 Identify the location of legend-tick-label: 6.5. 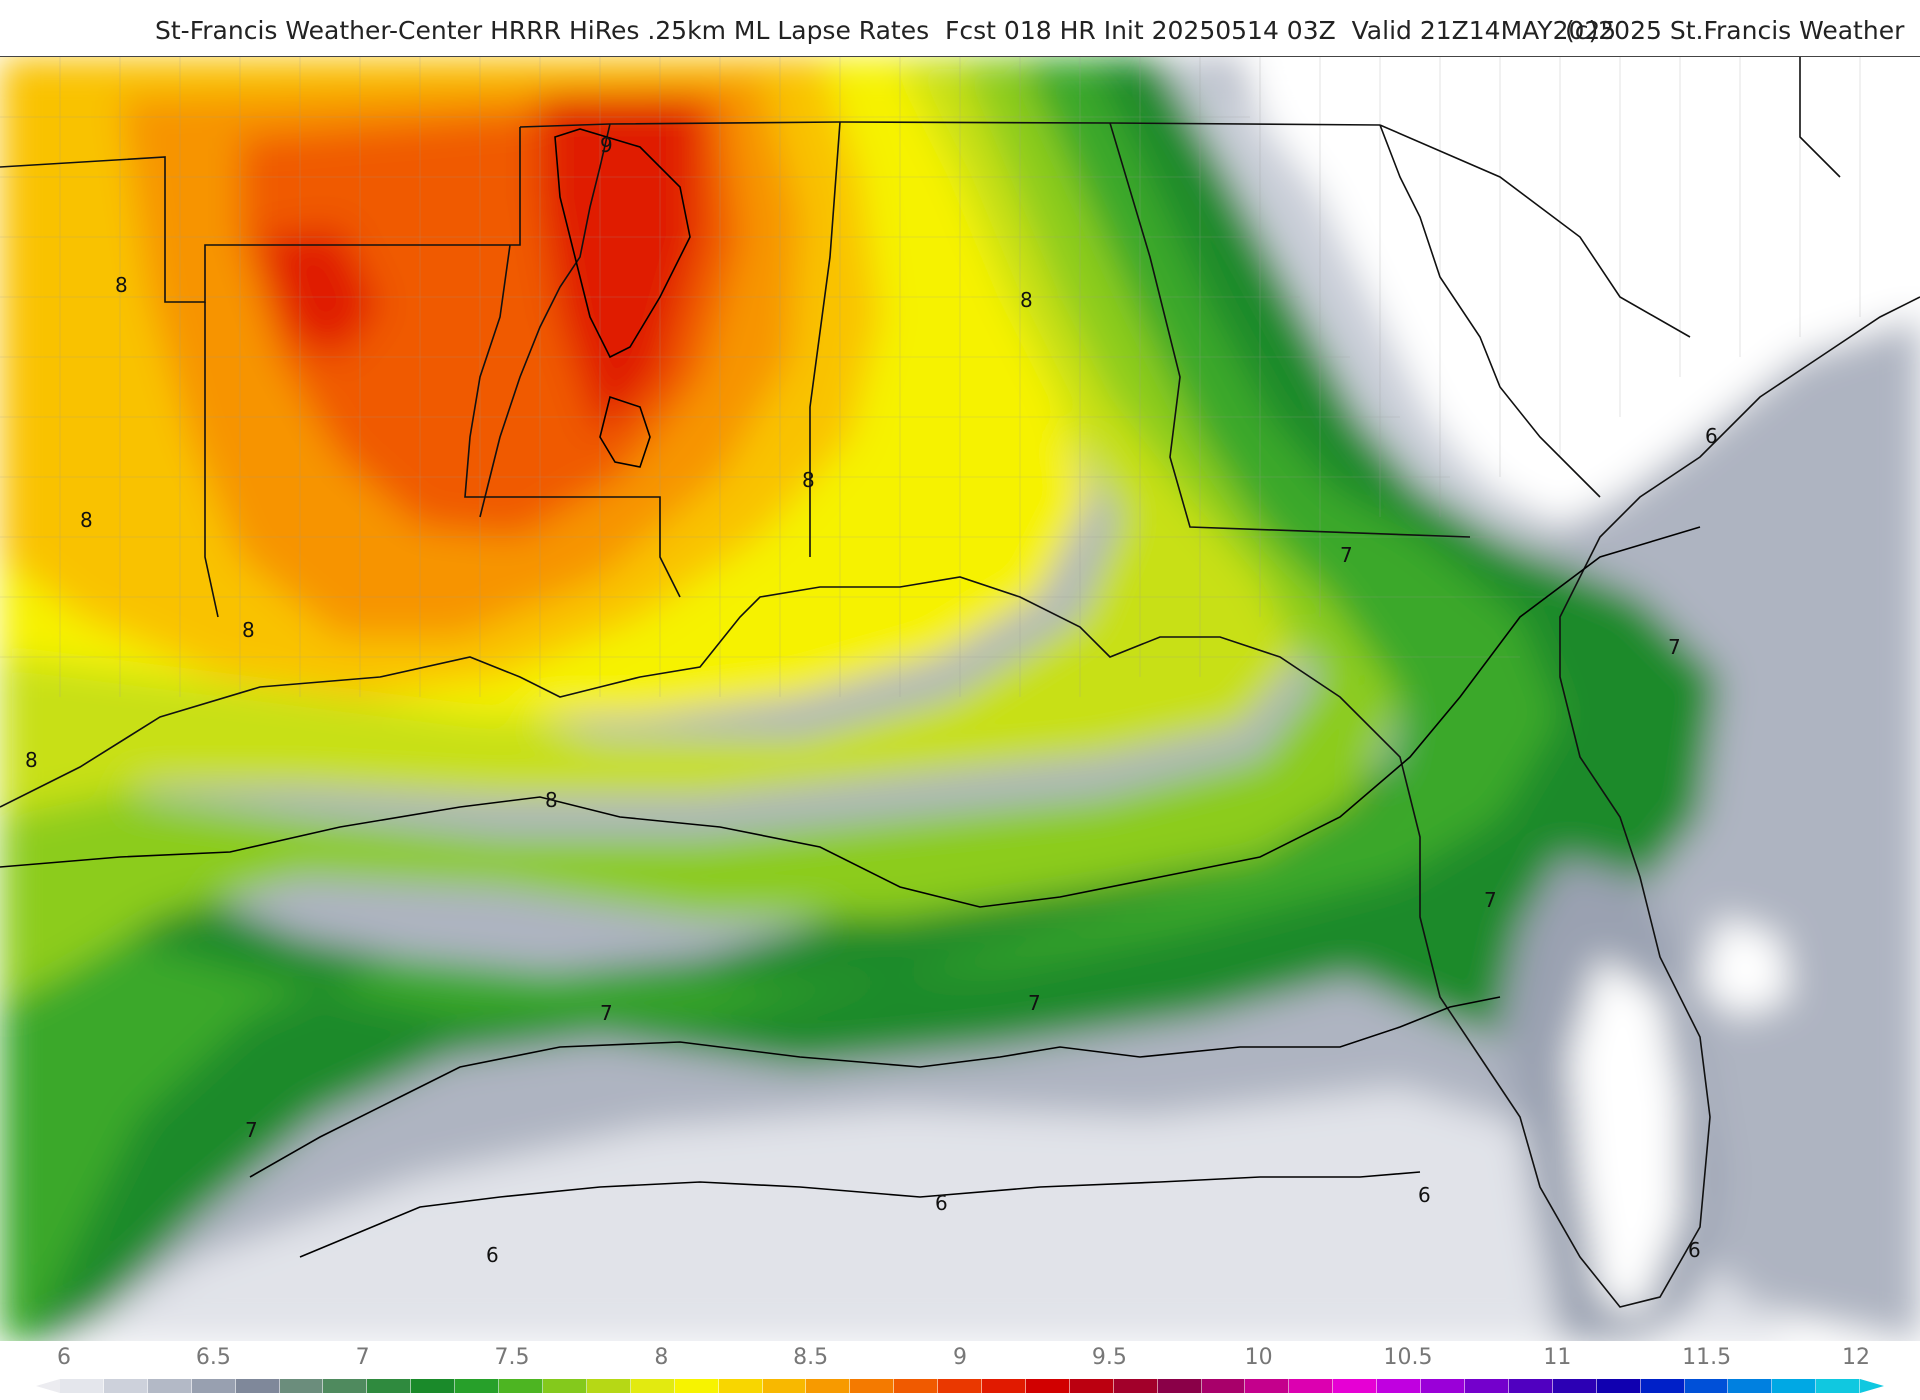
(213, 1357).